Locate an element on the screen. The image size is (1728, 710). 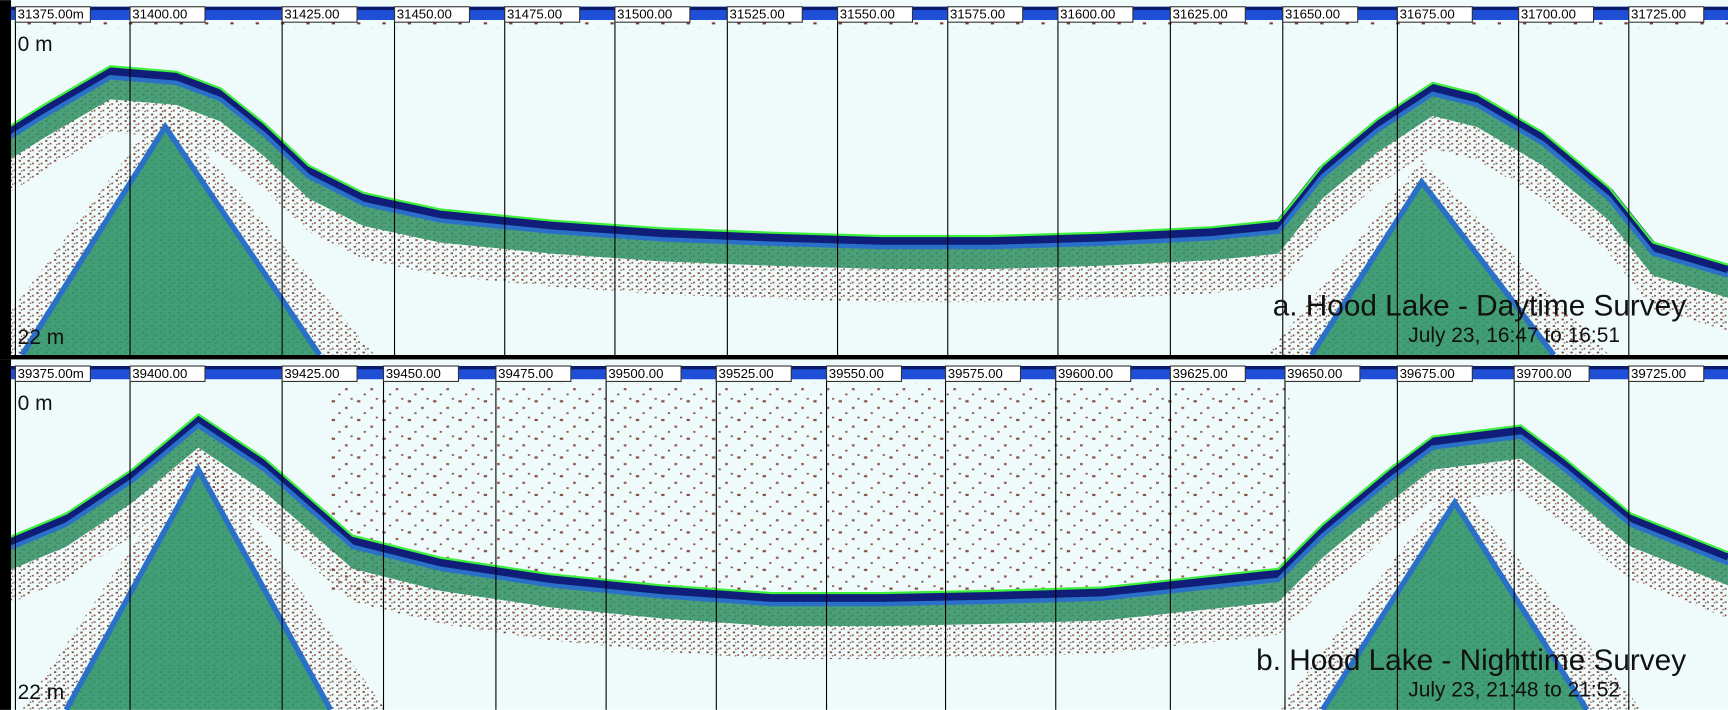
tick-label: 31500.00 is located at coordinates (644, 14).